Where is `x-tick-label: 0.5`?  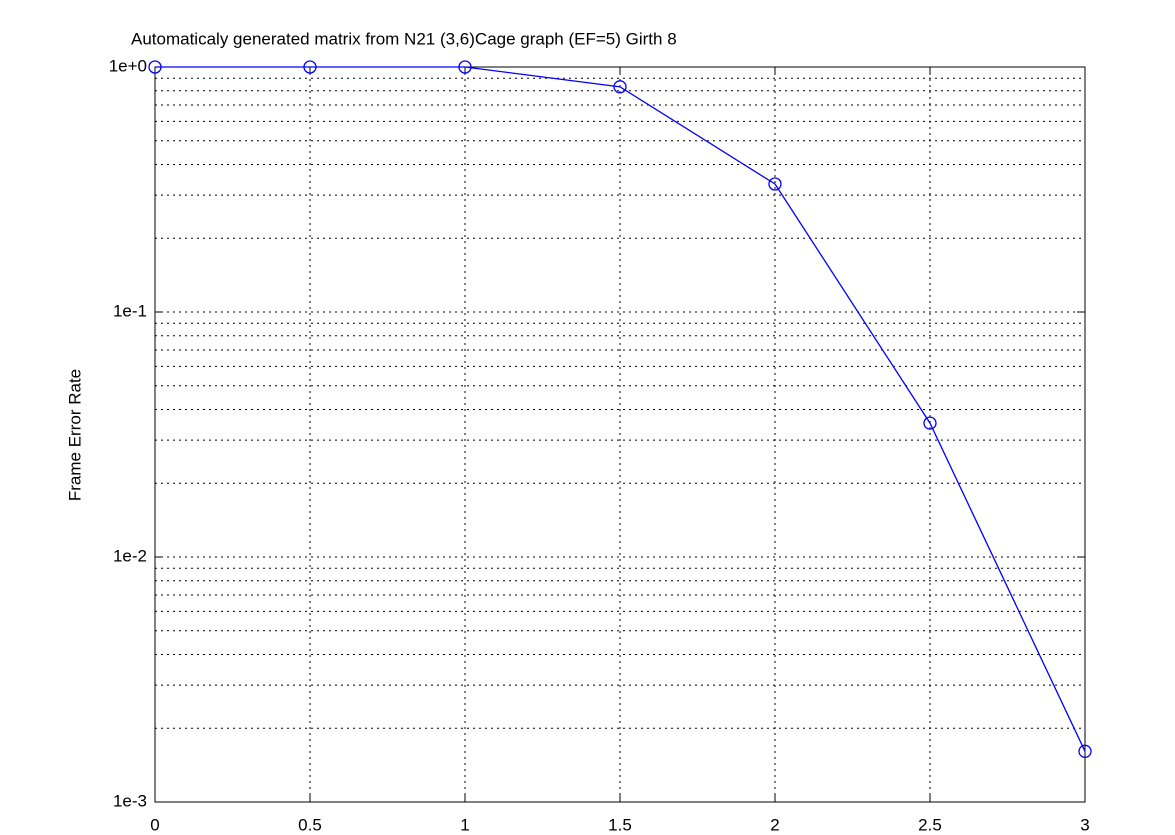
x-tick-label: 0.5 is located at coordinates (310, 824).